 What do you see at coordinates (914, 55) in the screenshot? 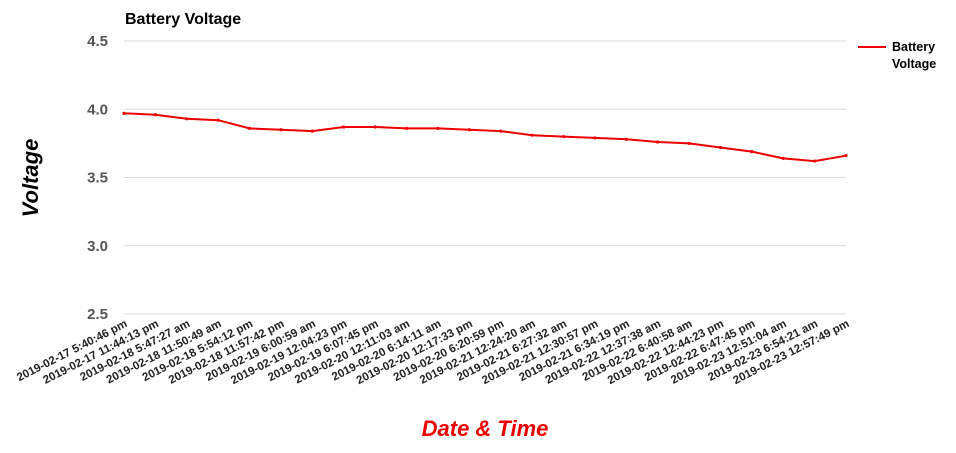
I see `legend-label: Battery Voltage` at bounding box center [914, 55].